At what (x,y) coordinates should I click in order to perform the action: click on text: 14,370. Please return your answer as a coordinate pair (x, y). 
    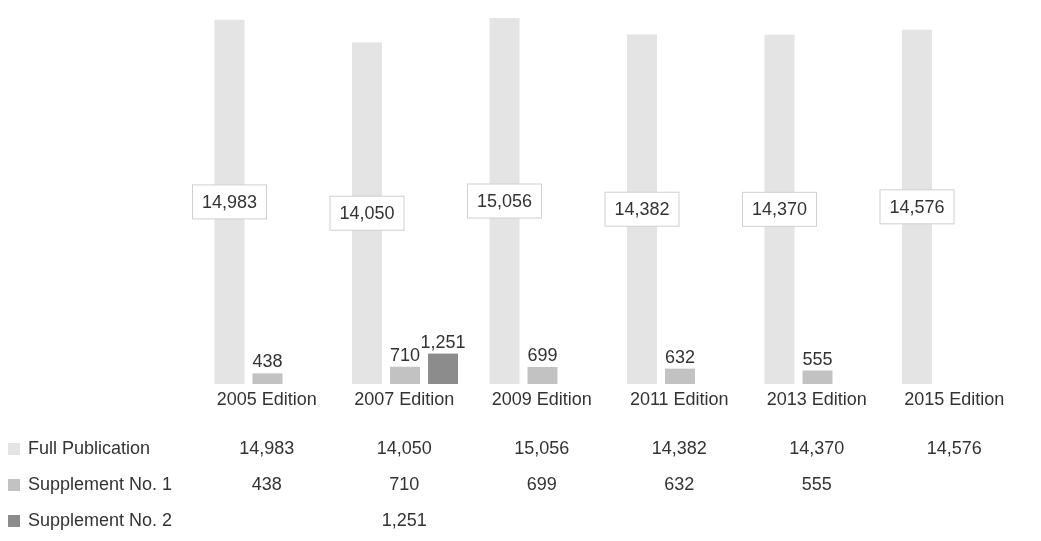
    Looking at the image, I should click on (779, 209).